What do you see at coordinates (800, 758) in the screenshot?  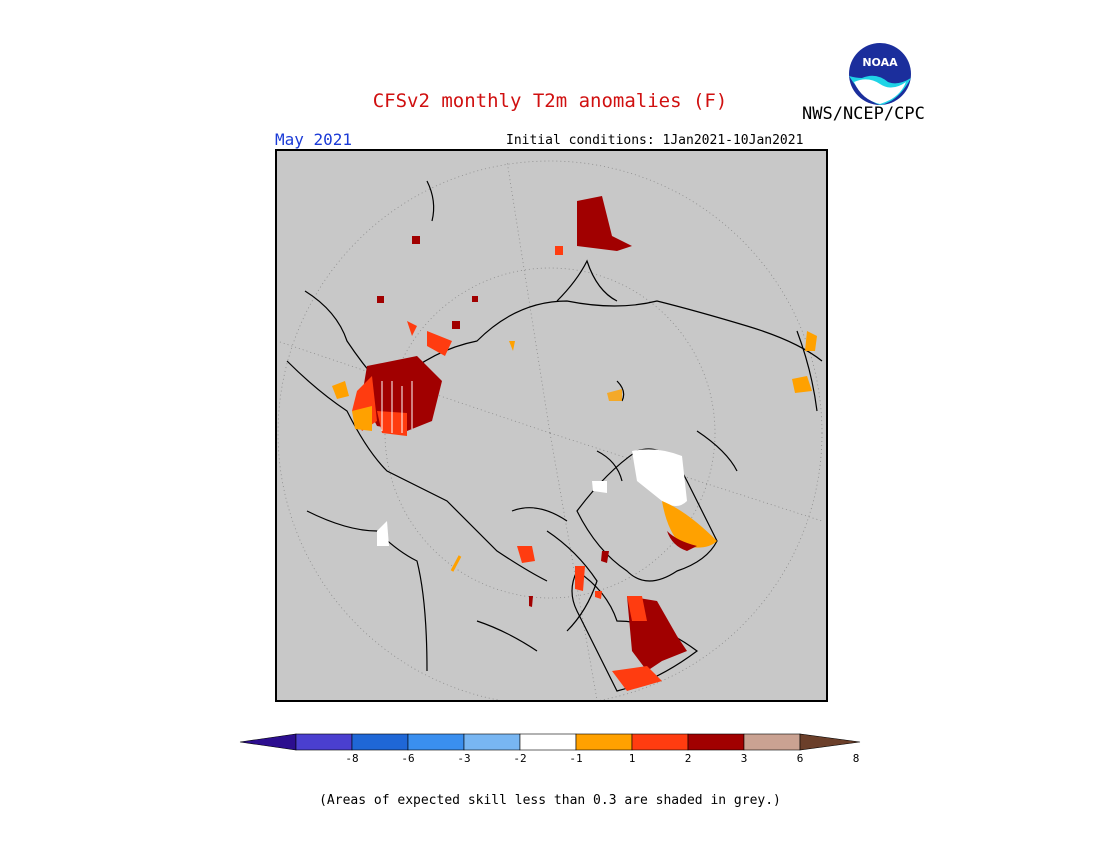 I see `colorbar-tick-label: 6` at bounding box center [800, 758].